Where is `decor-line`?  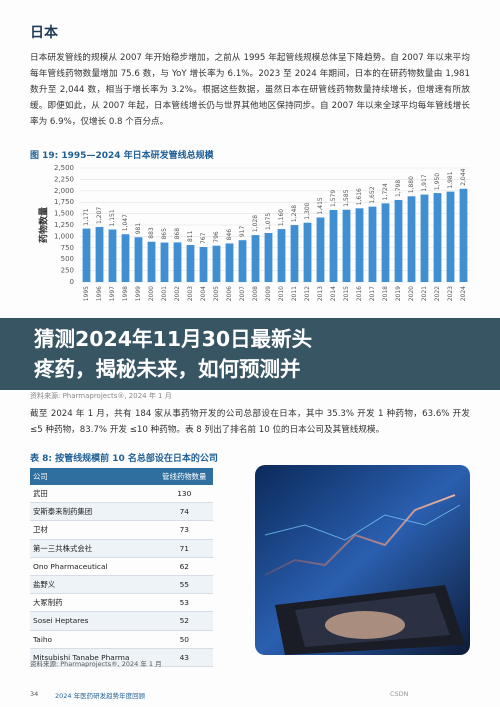
decor-line is located at coordinates (360, 535).